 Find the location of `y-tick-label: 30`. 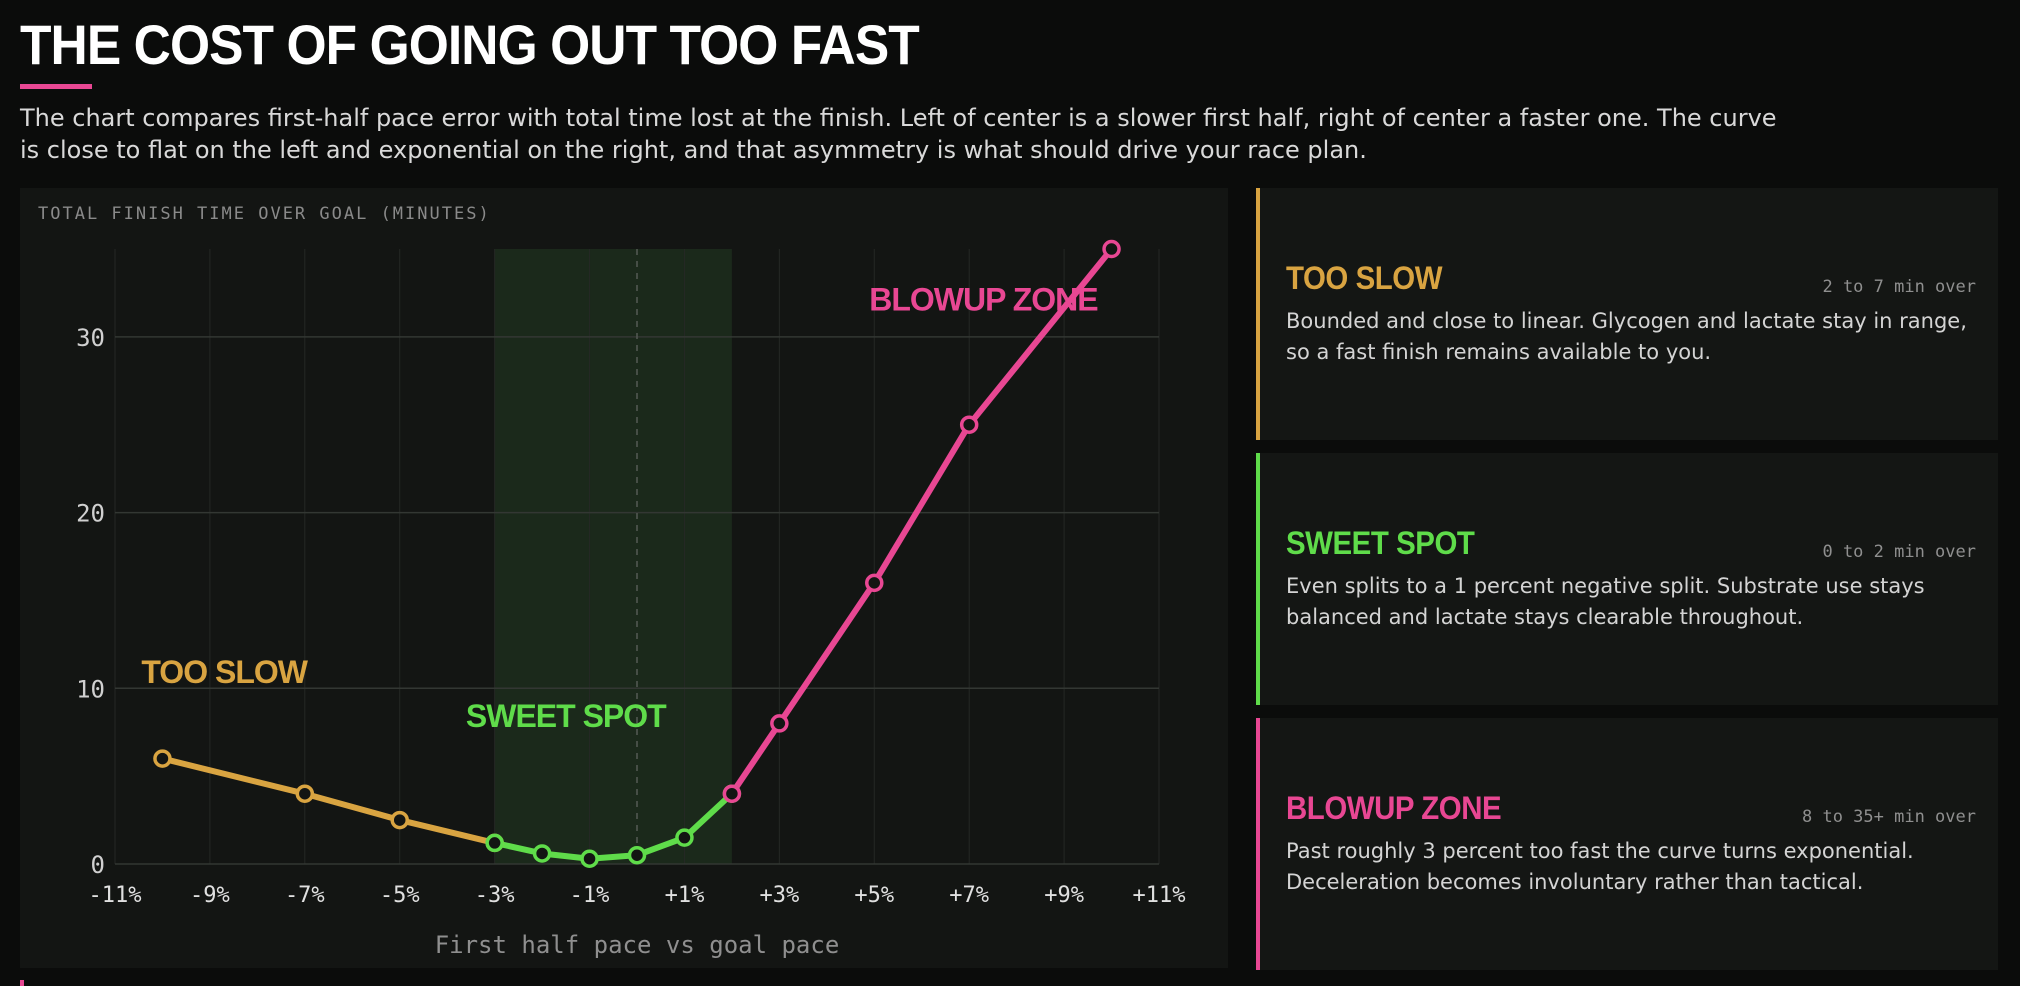

y-tick-label: 30 is located at coordinates (90, 338).